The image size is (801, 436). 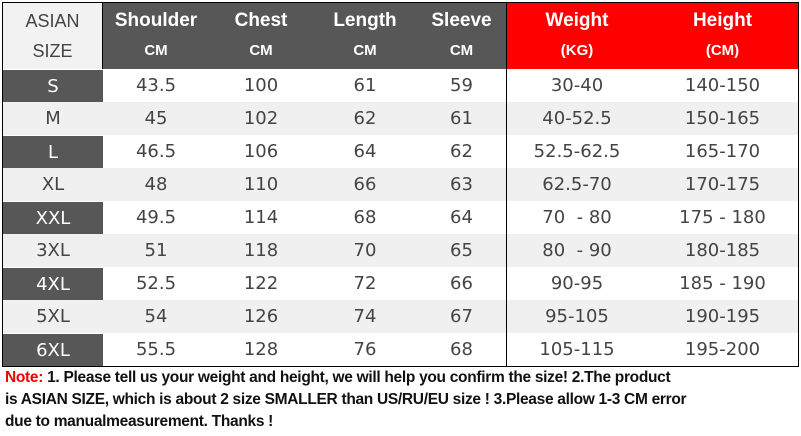 I want to click on table-row: 4XL 52.5 122 72 66 90-95 185 - 190, so click(x=400, y=283).